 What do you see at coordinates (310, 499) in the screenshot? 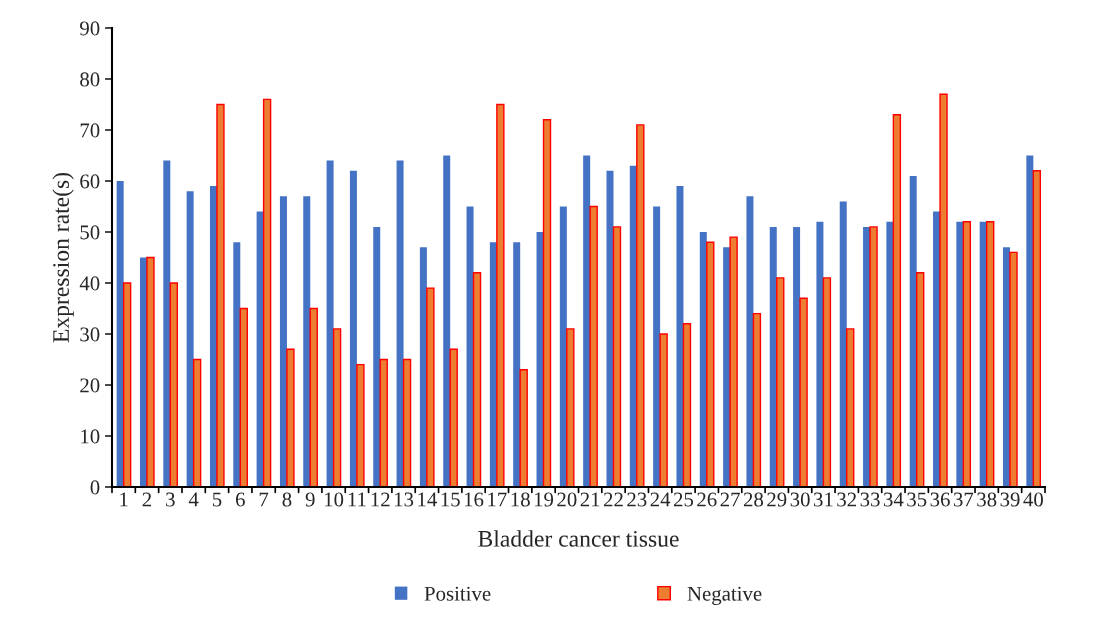
I see `x-tick-label: 9` at bounding box center [310, 499].